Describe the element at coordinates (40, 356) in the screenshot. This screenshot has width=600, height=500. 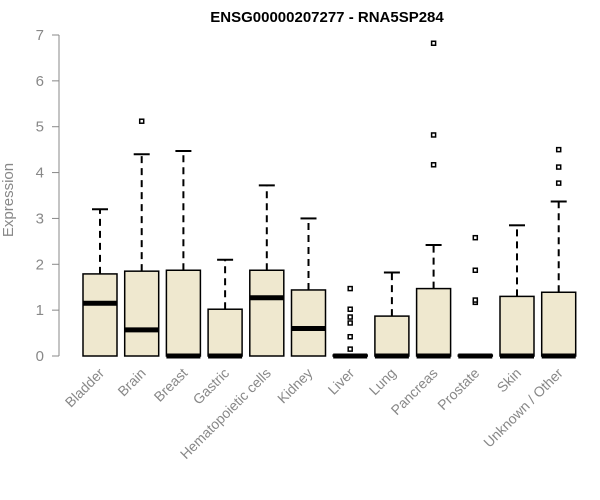
I see `y-tick-label: 0` at that location.